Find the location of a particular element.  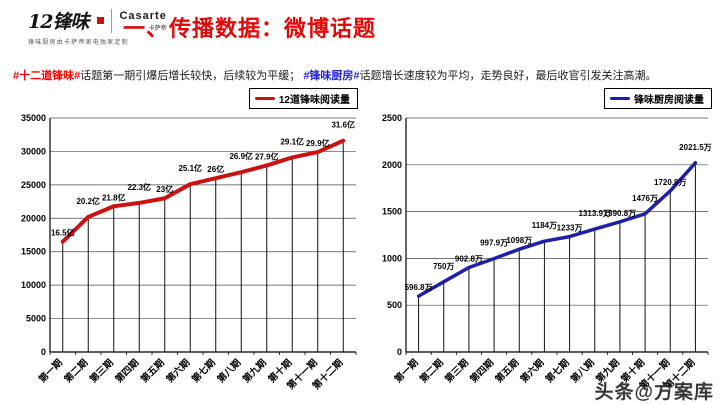

svg-text: 26亿 is located at coordinates (215, 169).